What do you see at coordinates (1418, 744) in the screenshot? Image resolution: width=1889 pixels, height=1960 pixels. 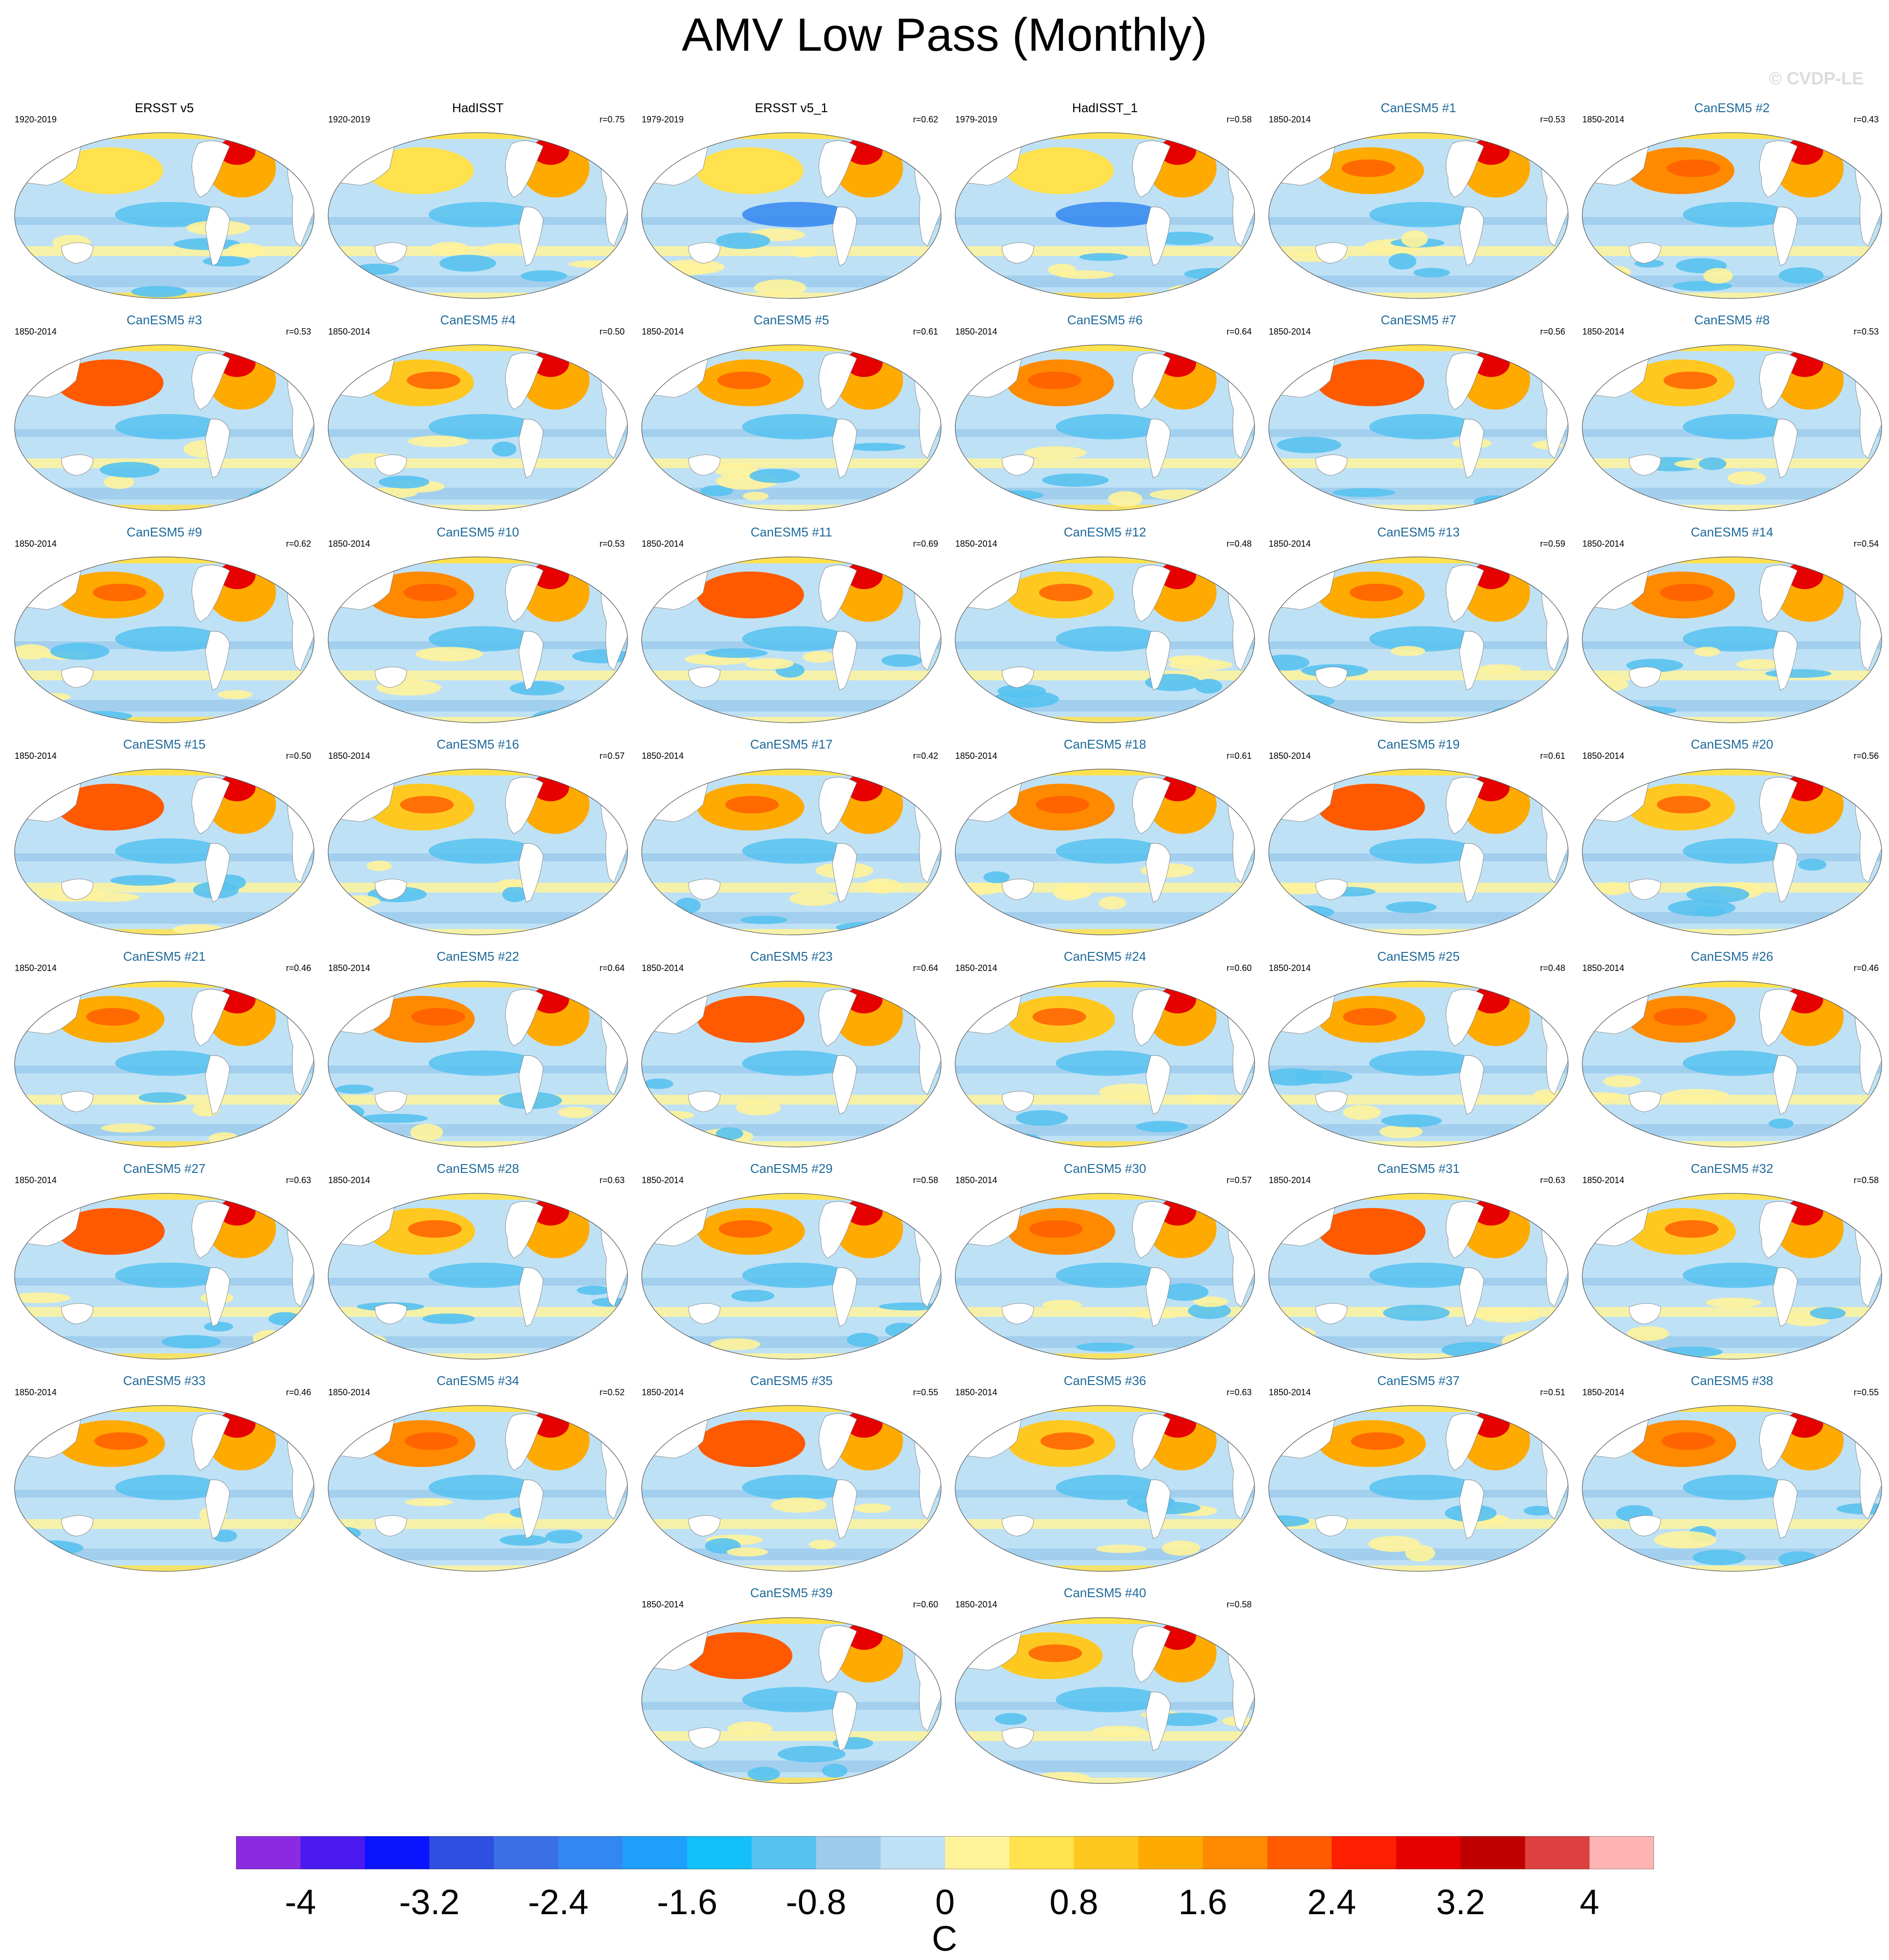 I see `panel-title: CanESM5 #19` at bounding box center [1418, 744].